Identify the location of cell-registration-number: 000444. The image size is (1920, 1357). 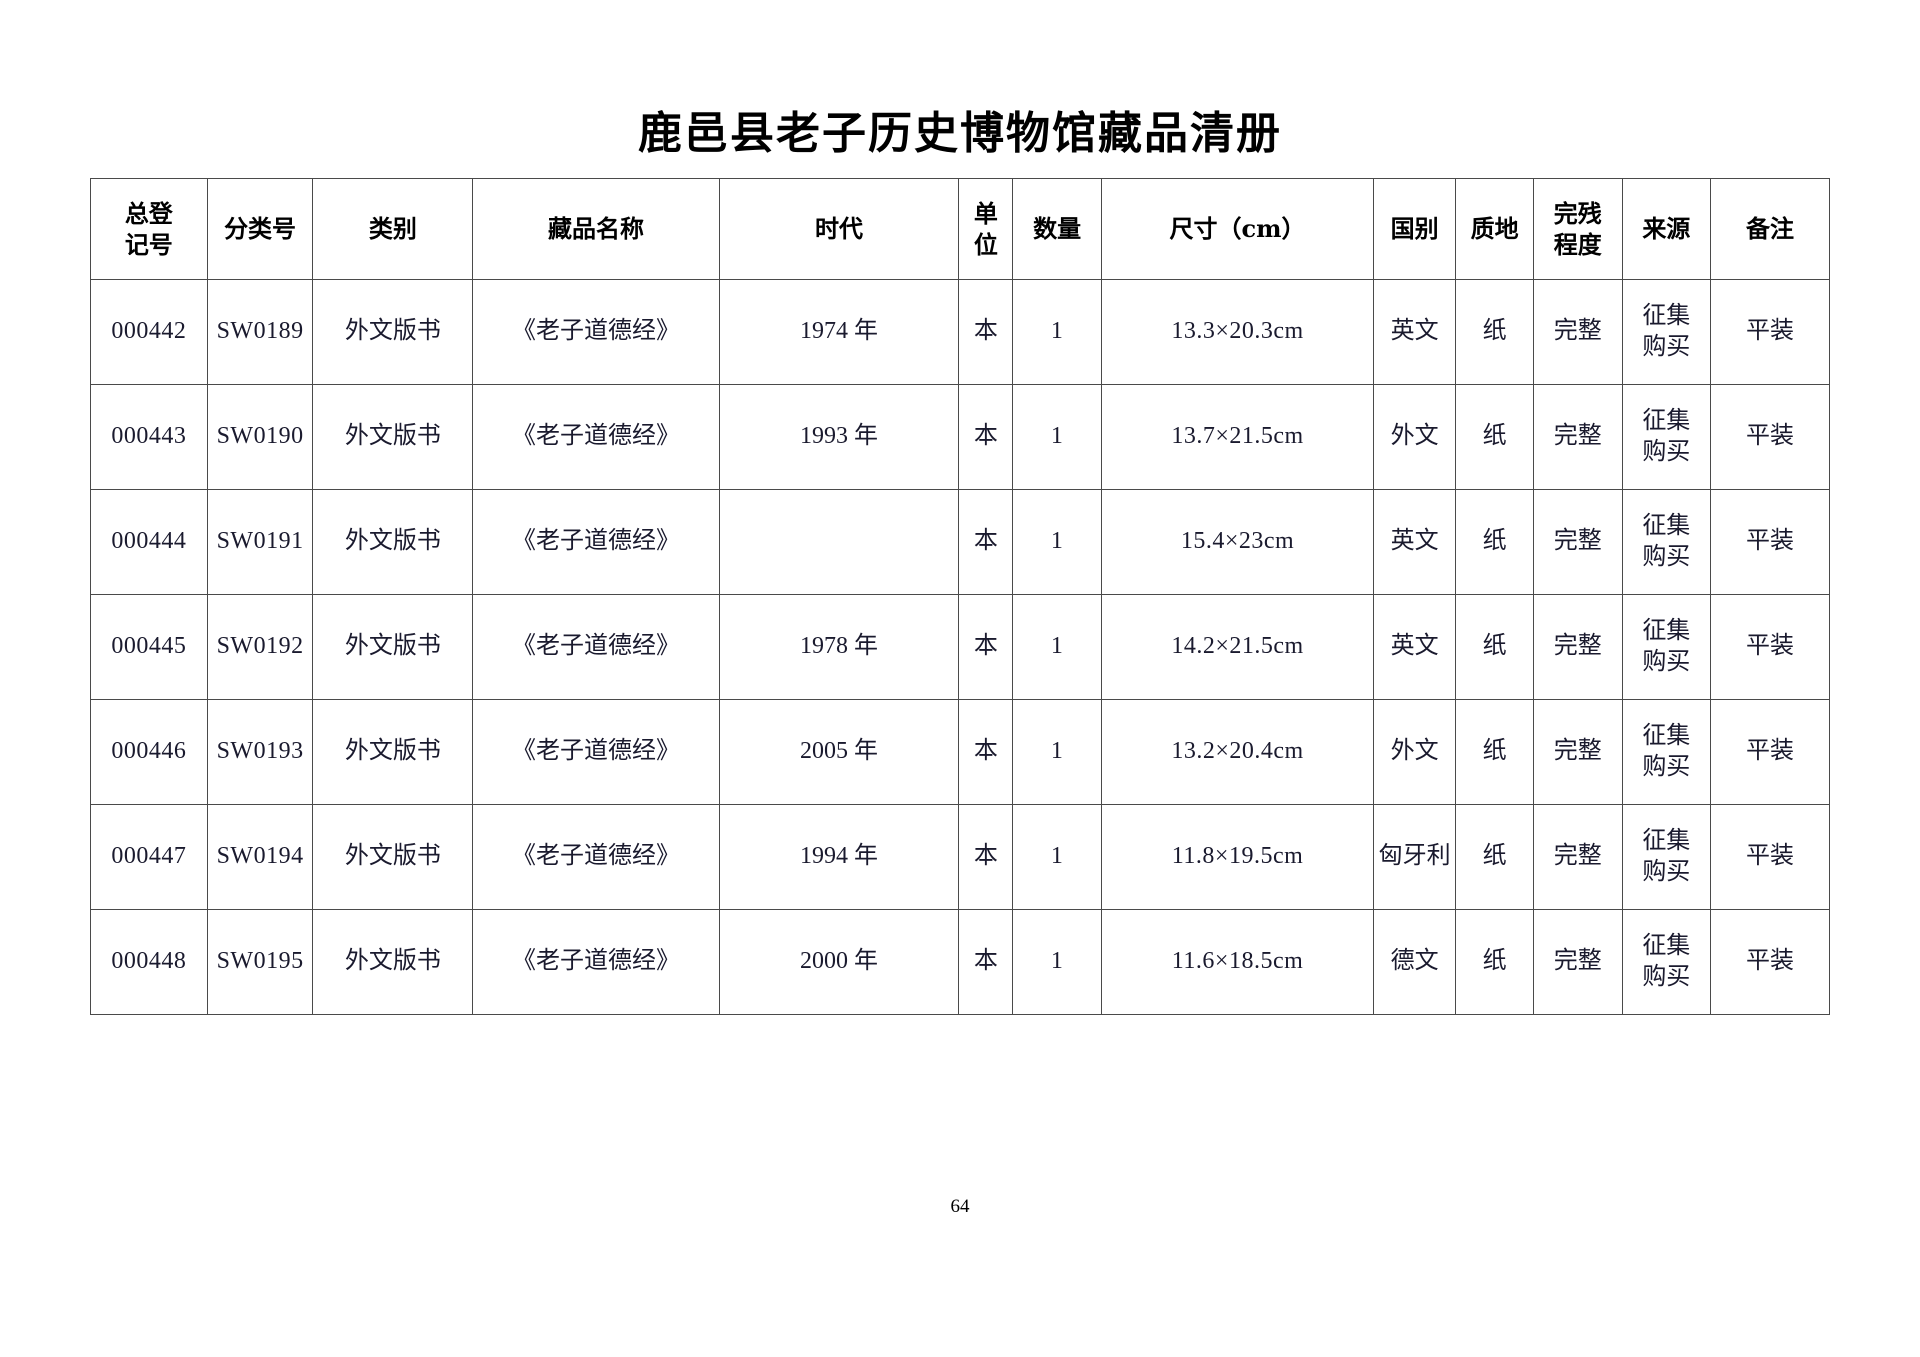
(149, 542).